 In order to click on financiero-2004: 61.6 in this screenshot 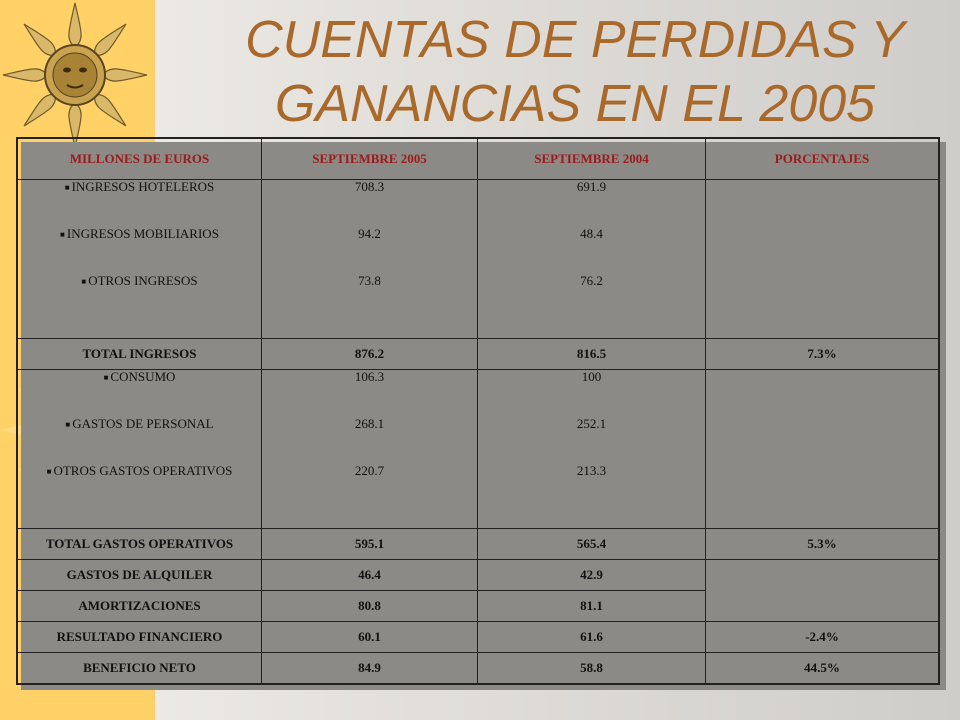, I will do `click(591, 637)`.